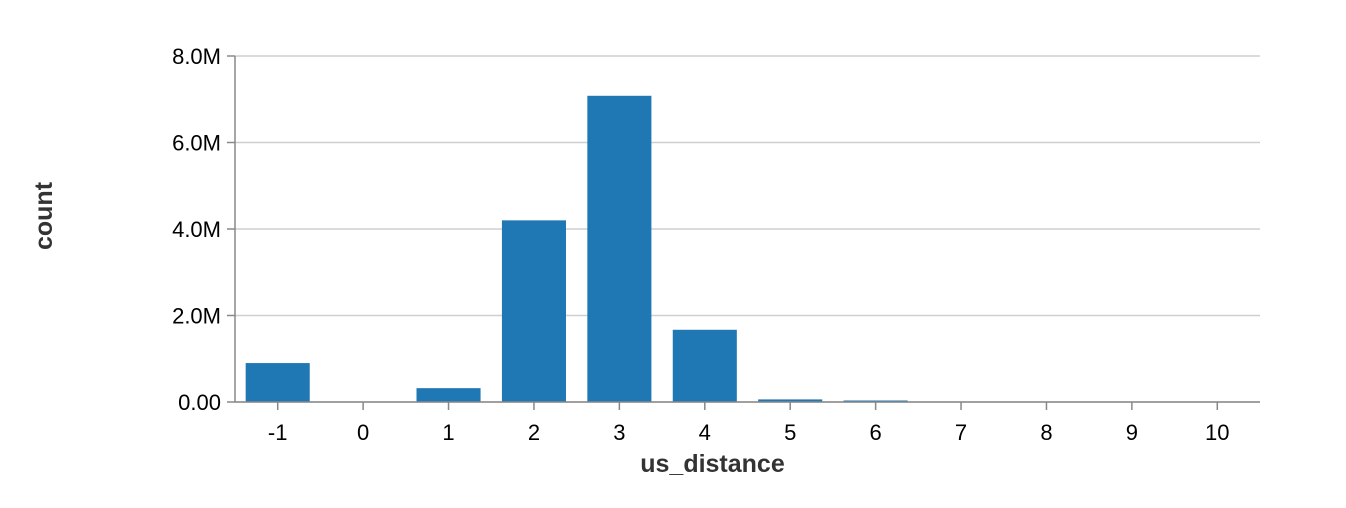 Image resolution: width=1346 pixels, height=508 pixels. I want to click on x-tick-label-2: 2, so click(534, 432).